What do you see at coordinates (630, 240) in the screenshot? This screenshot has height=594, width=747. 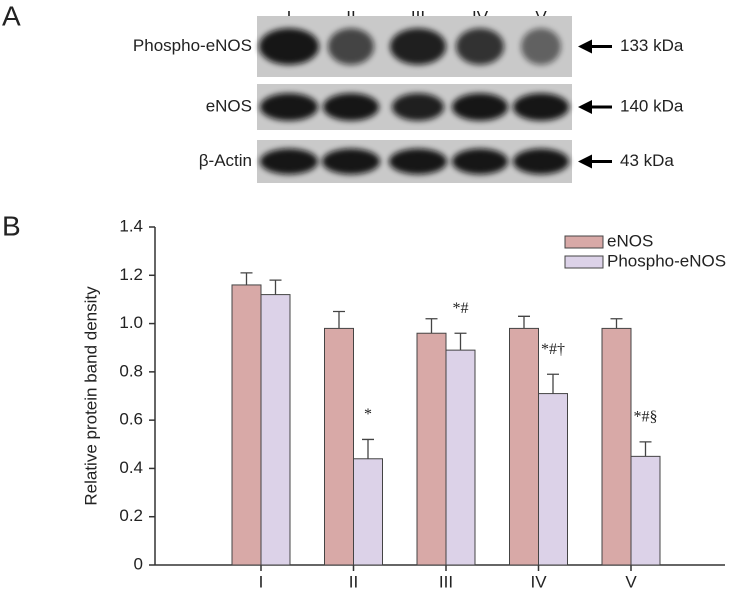 I see `legend-label: eNOS` at bounding box center [630, 240].